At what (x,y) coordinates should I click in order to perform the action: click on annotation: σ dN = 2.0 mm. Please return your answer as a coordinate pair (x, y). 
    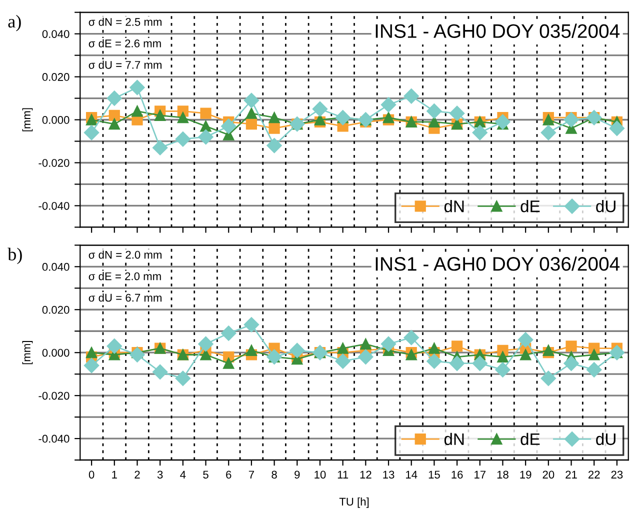
    Looking at the image, I should click on (125, 254).